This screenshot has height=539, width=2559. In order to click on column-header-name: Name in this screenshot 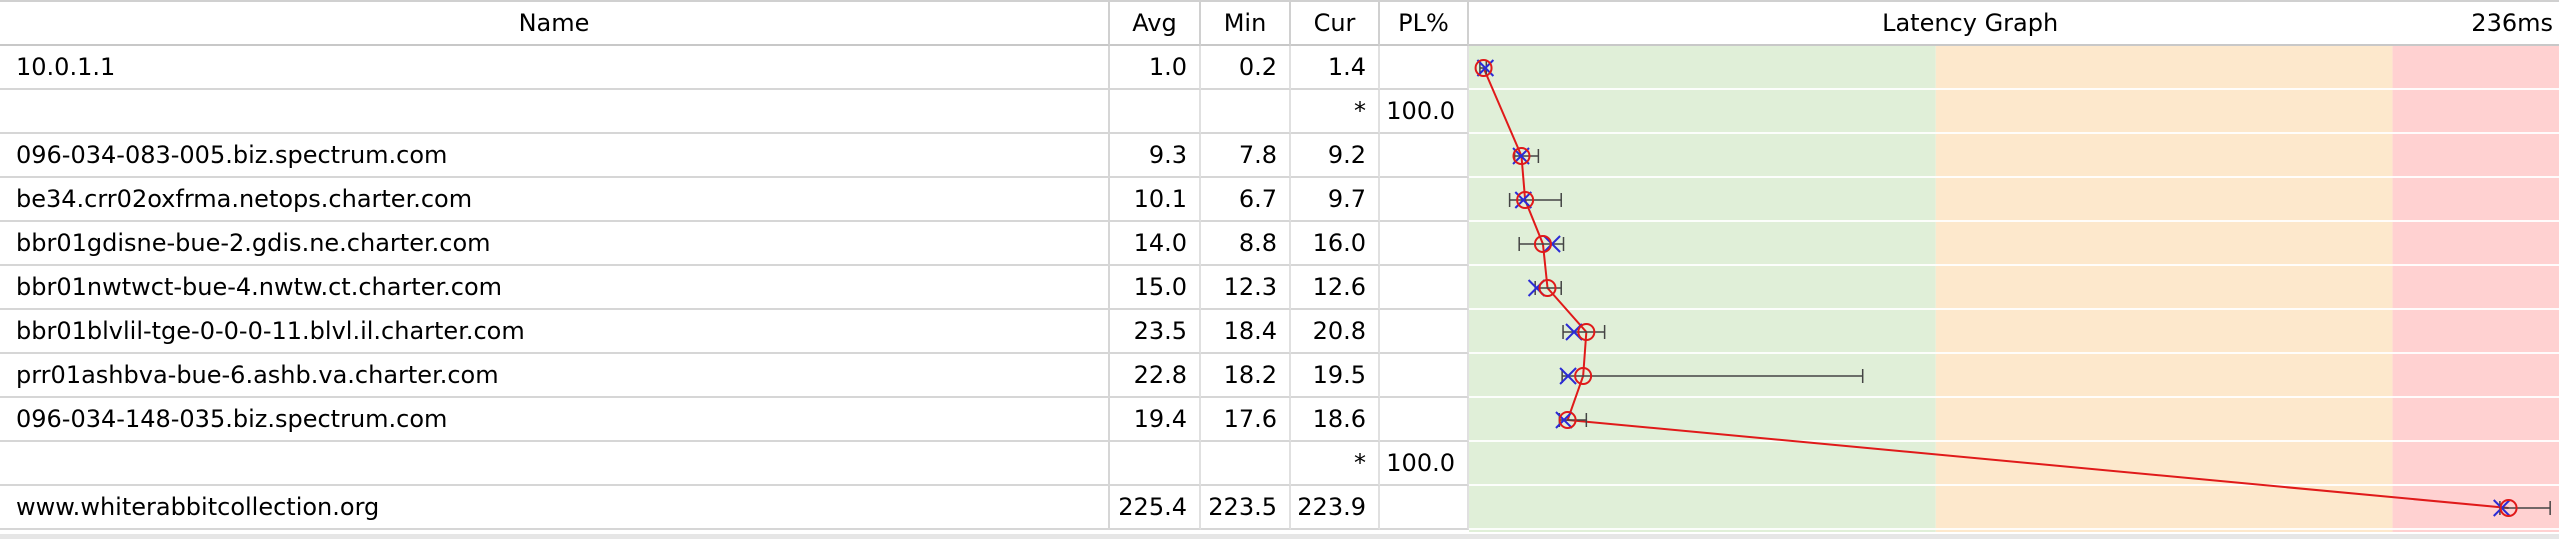, I will do `click(555, 24)`.